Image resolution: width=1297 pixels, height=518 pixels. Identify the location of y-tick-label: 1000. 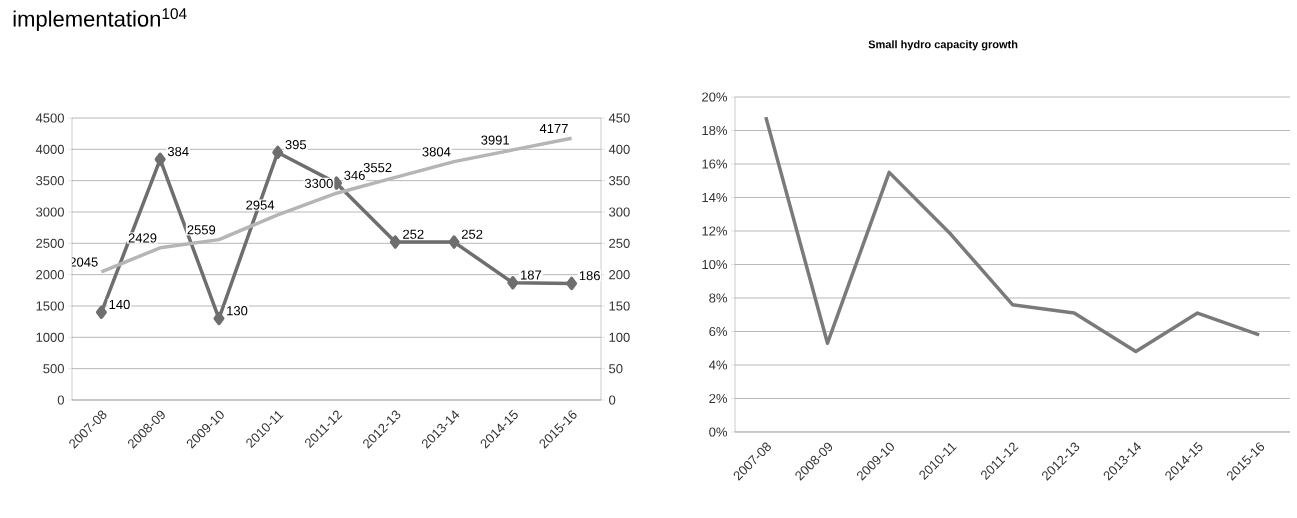
(50, 337).